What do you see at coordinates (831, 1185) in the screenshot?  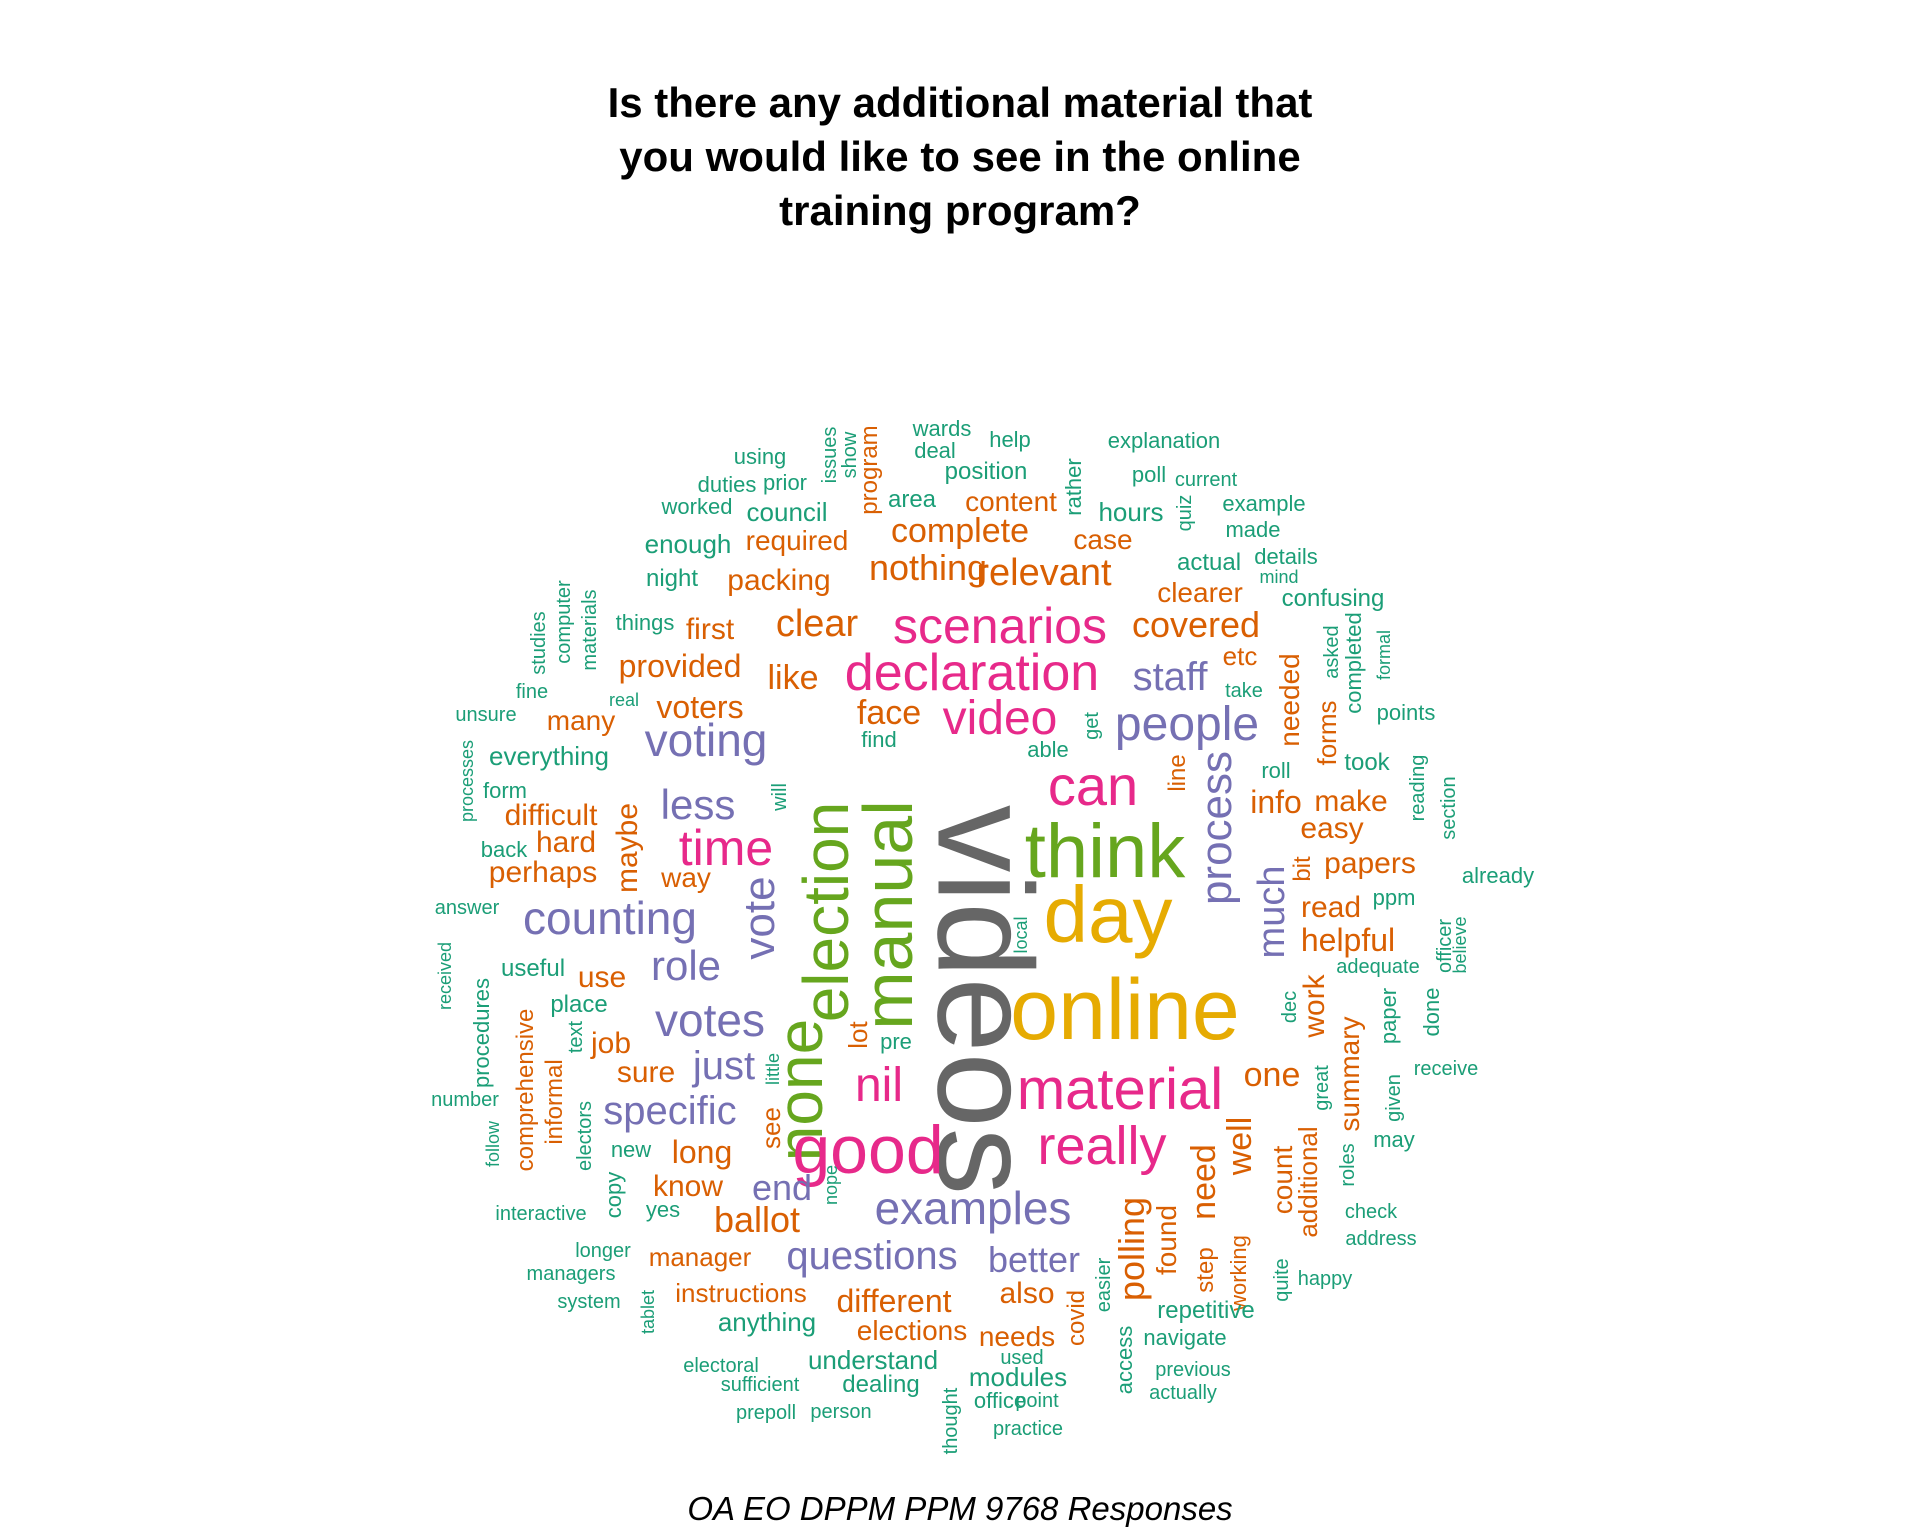 I see `word-nope: nope` at bounding box center [831, 1185].